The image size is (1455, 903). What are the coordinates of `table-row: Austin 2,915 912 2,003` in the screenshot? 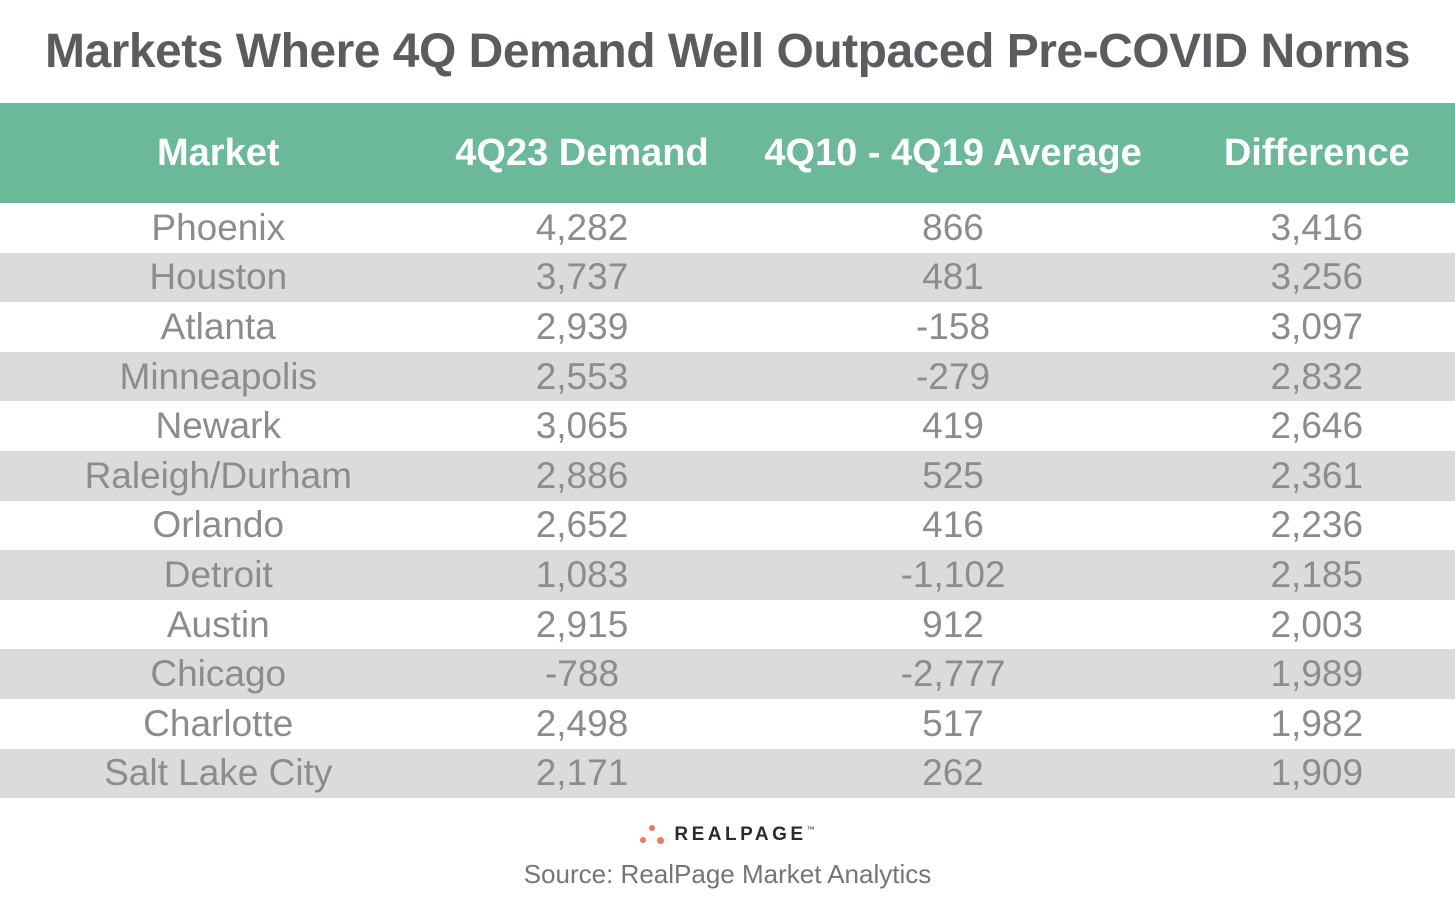 It's located at (727, 624).